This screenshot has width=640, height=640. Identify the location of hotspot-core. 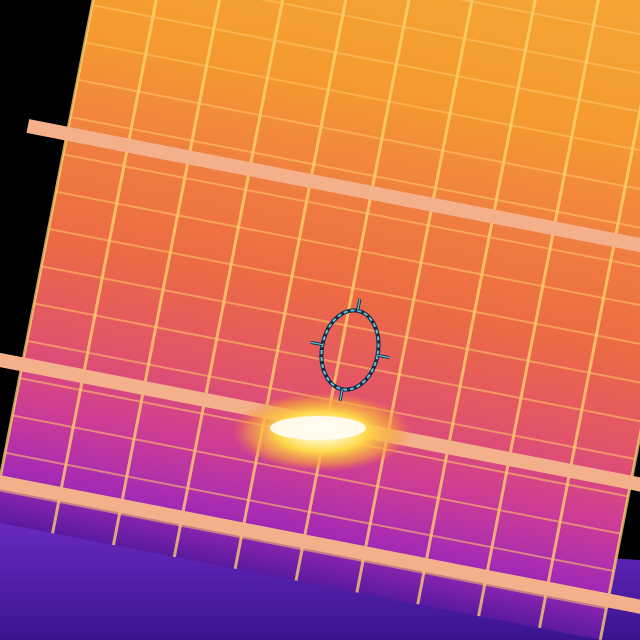
(318, 428).